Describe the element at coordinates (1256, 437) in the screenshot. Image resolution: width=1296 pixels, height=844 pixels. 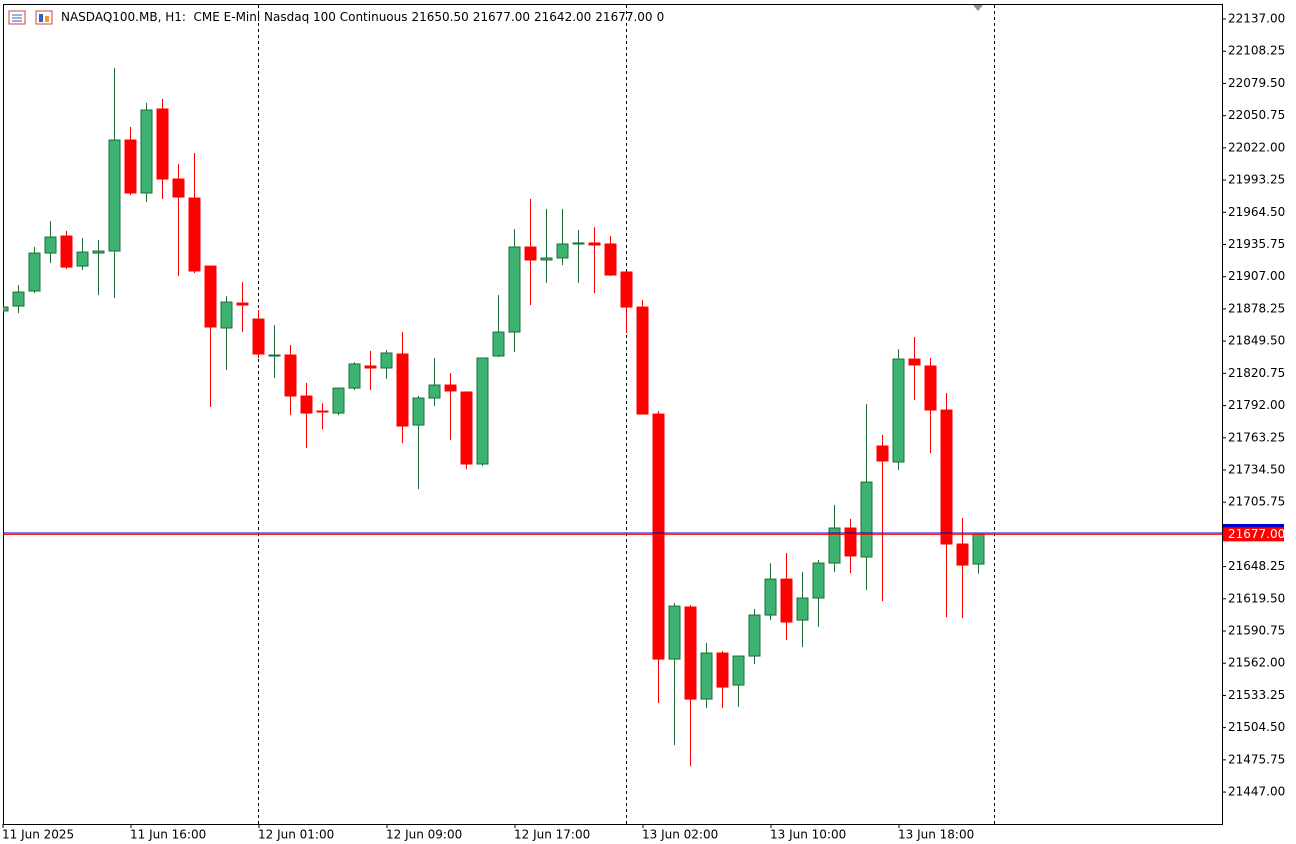
I see `y-tick-label: 21763.25` at that location.